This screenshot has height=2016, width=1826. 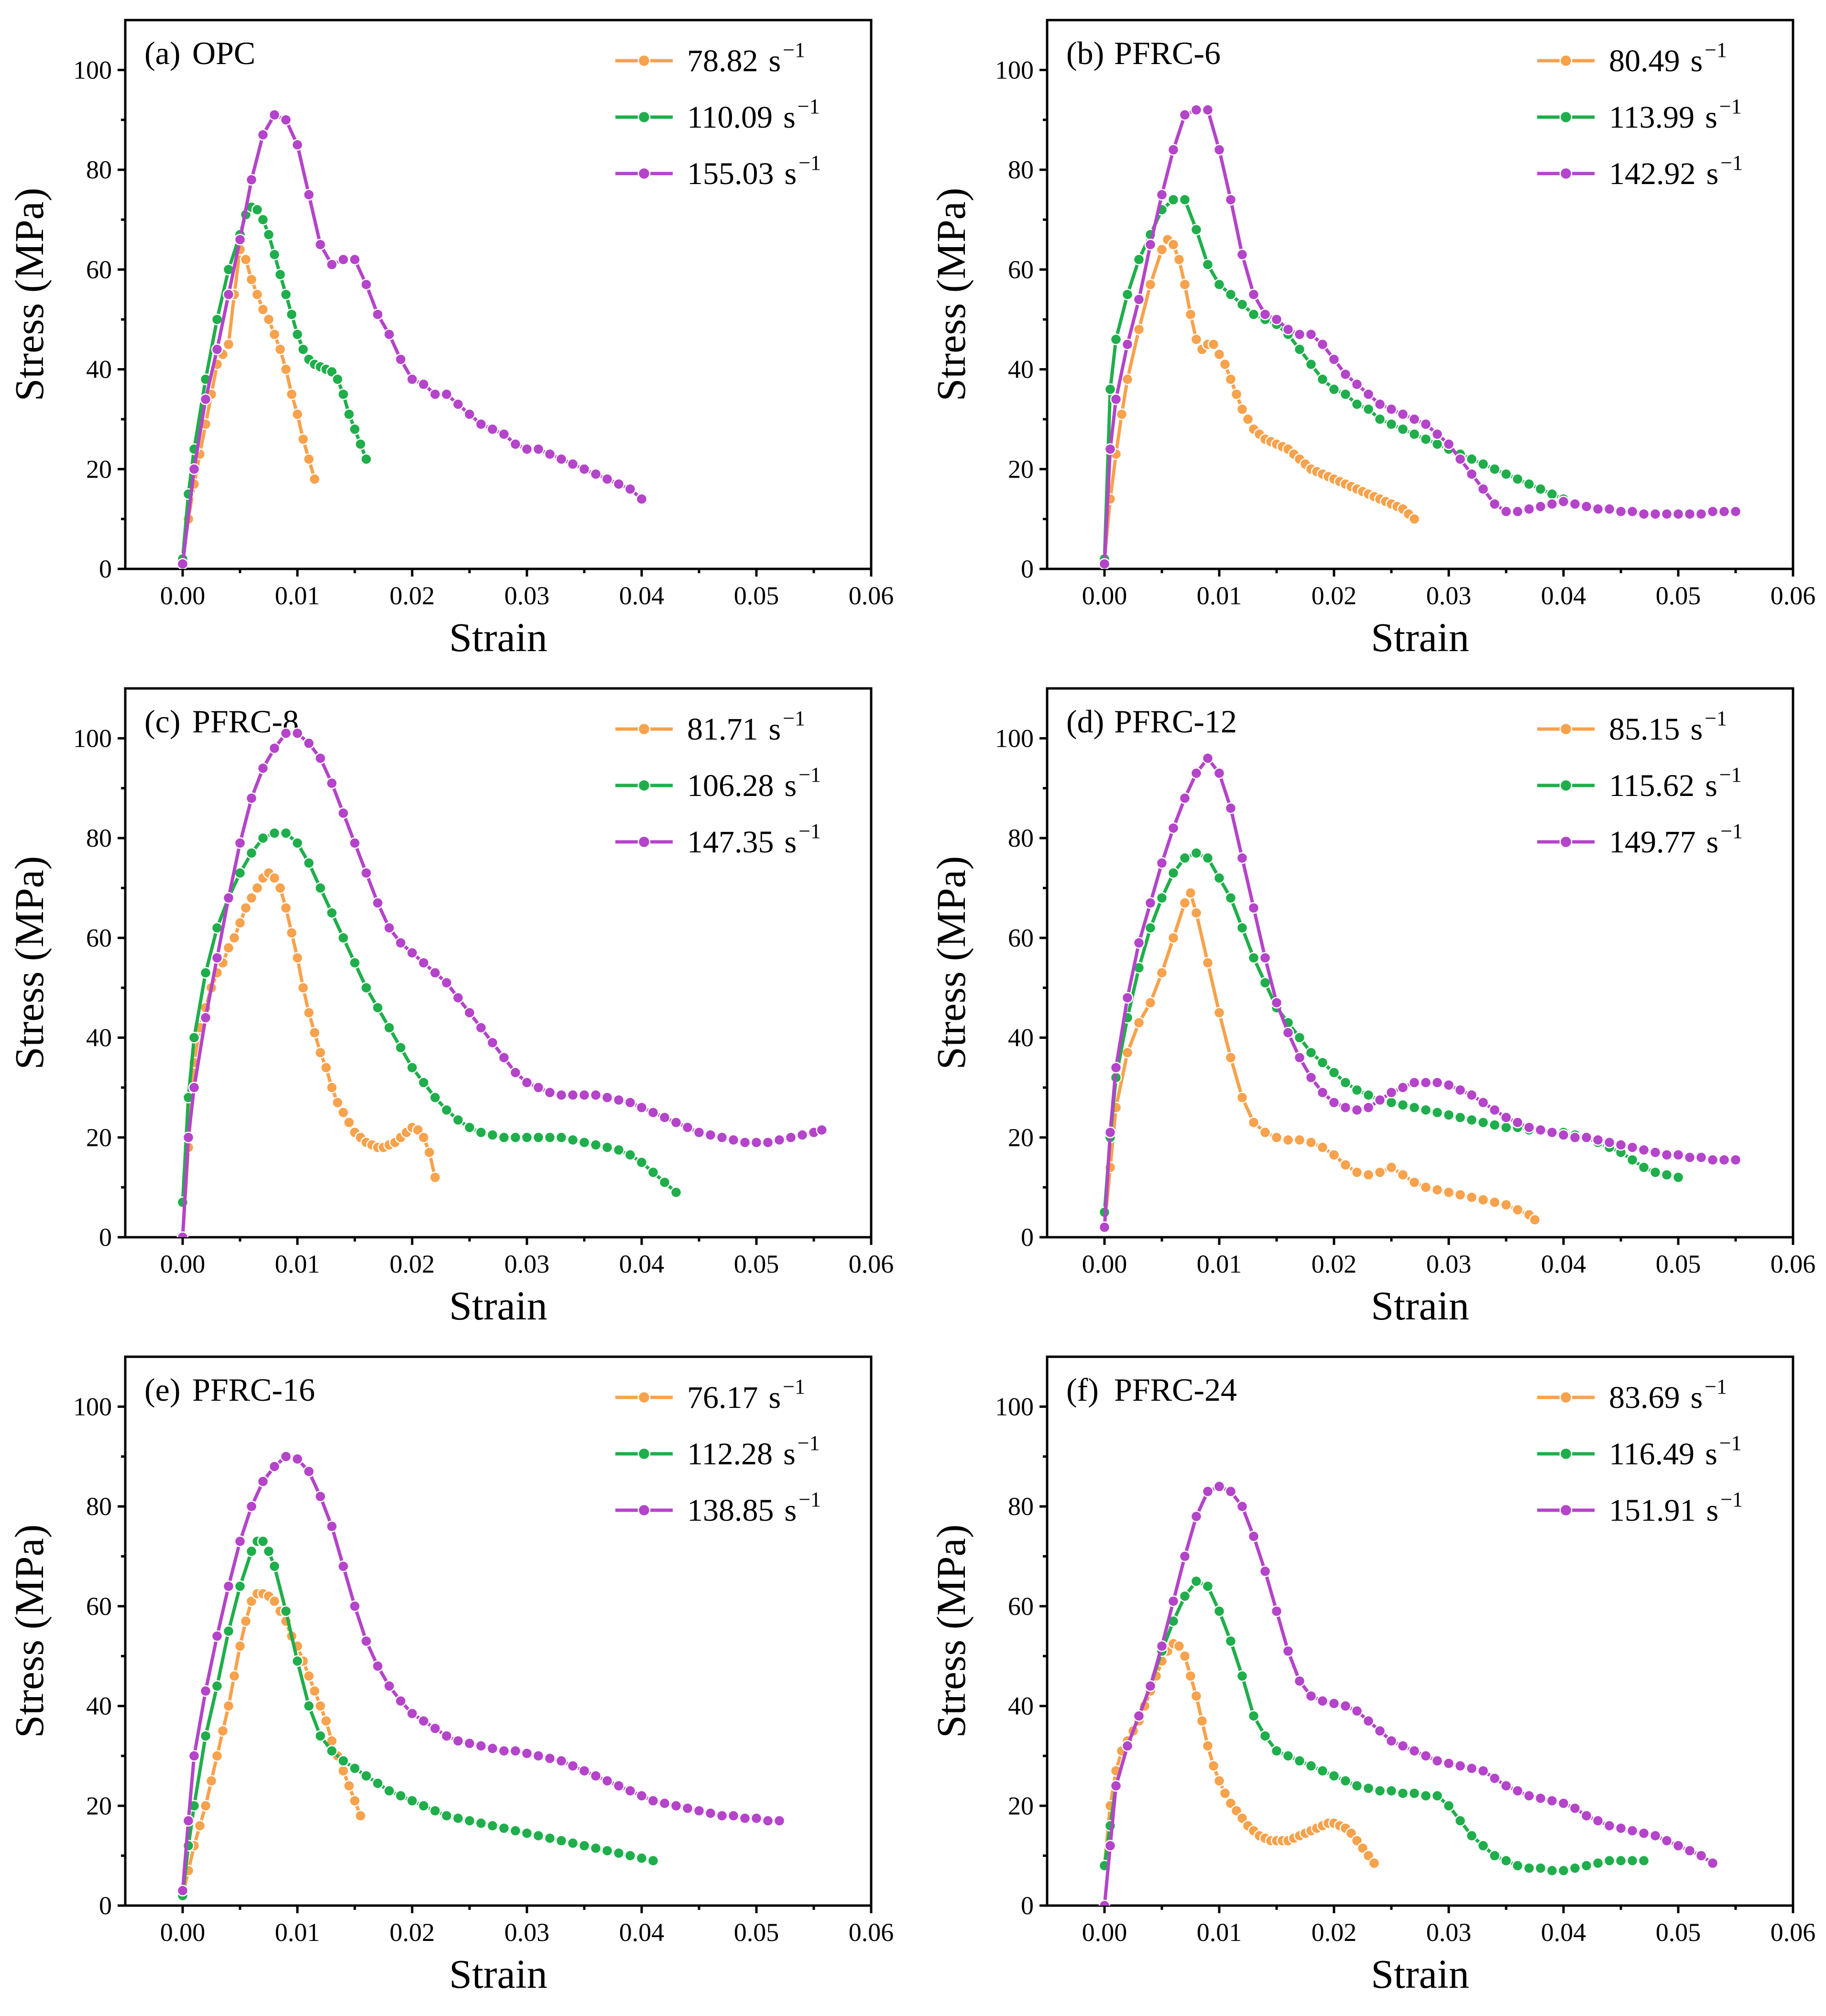 What do you see at coordinates (1219, 595) in the screenshot?
I see `x-tick-label: 0.01` at bounding box center [1219, 595].